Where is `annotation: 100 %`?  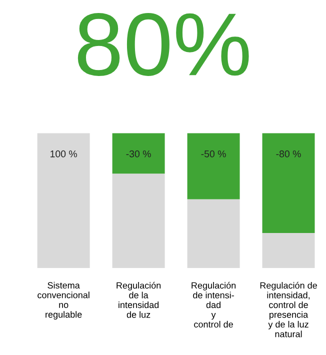
annotation: 100 % is located at coordinates (64, 154).